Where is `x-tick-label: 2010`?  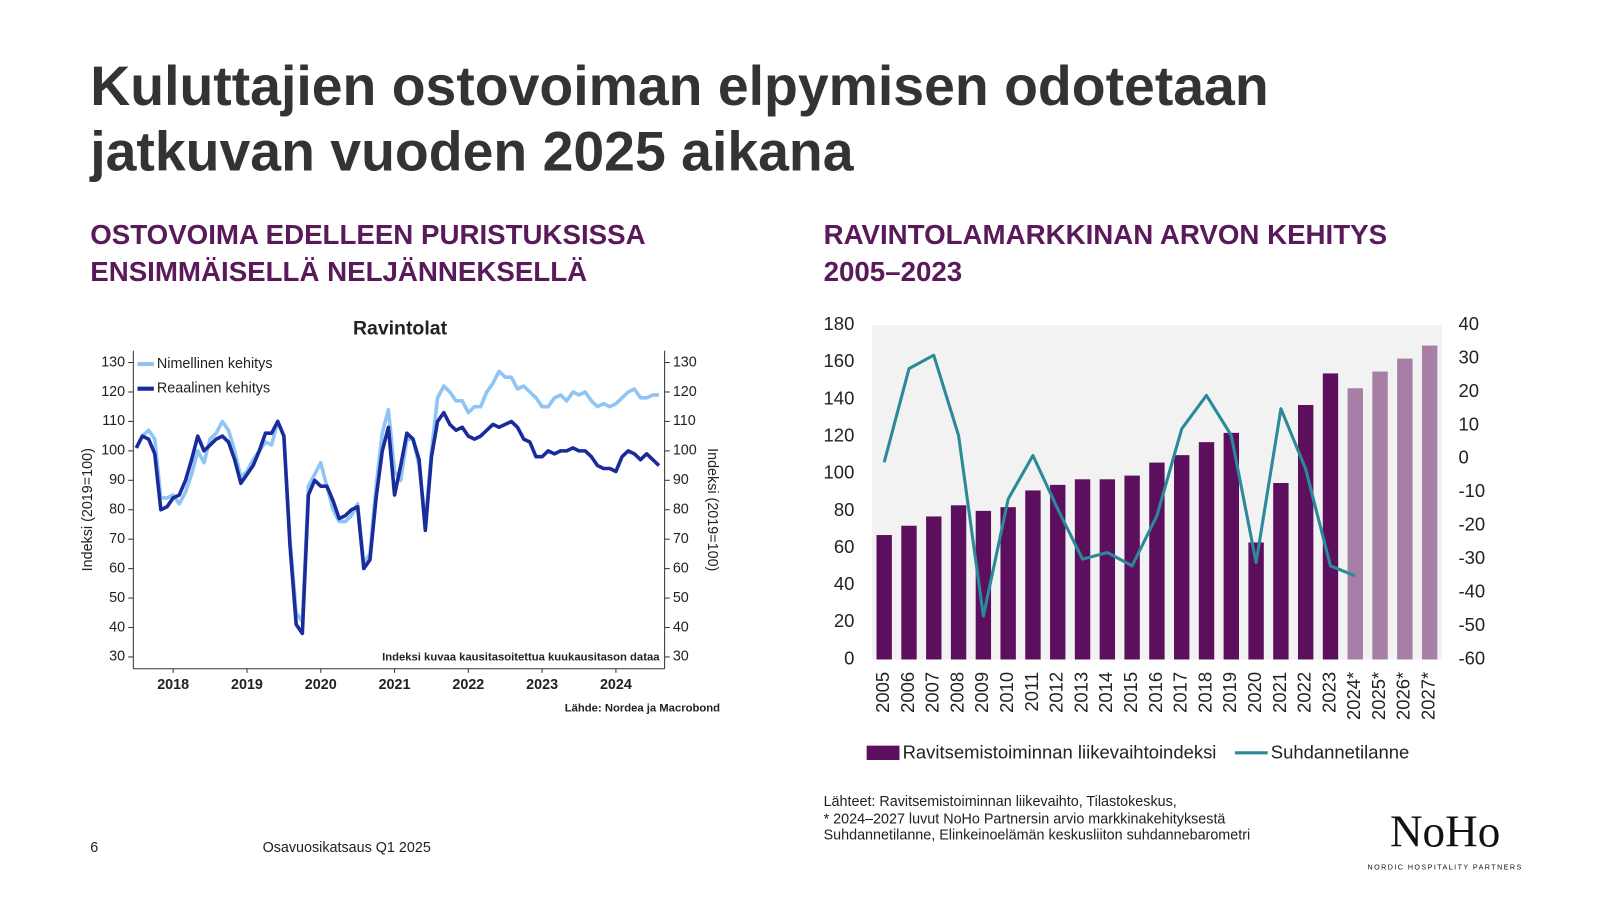
x-tick-label: 2010 is located at coordinates (1006, 692).